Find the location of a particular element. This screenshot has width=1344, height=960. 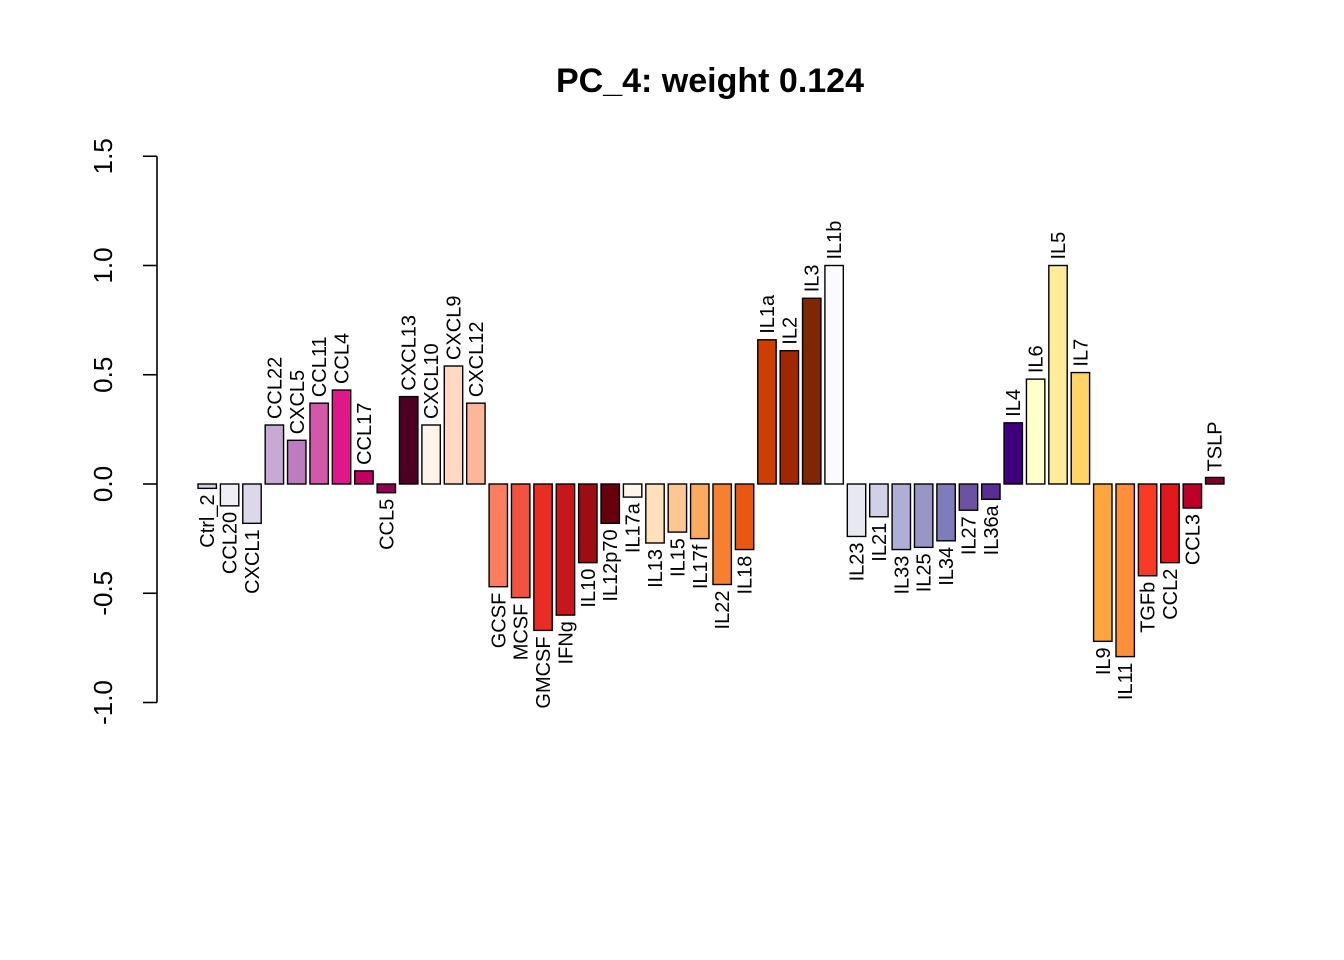

y-tick-label: 1.5 is located at coordinates (103, 156).